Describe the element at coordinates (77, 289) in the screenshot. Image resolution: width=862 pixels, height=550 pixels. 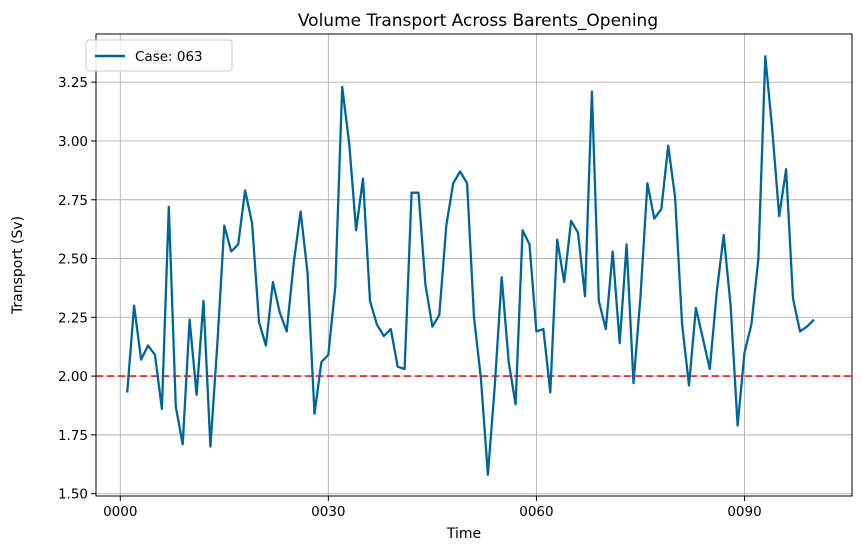
I see `y-axis: 1.50 1.75 2.00 2.25 2.50 2.75 3.00 3.25` at that location.